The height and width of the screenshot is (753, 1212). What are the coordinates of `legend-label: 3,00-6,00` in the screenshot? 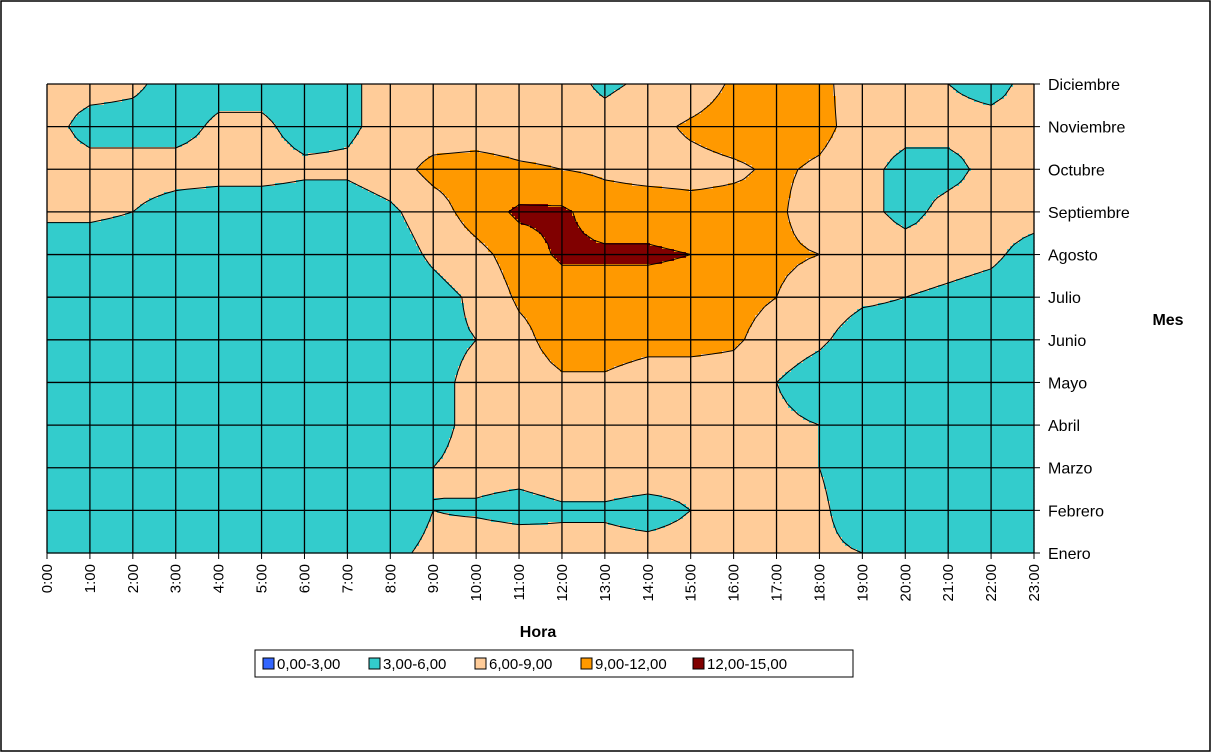 It's located at (414, 664).